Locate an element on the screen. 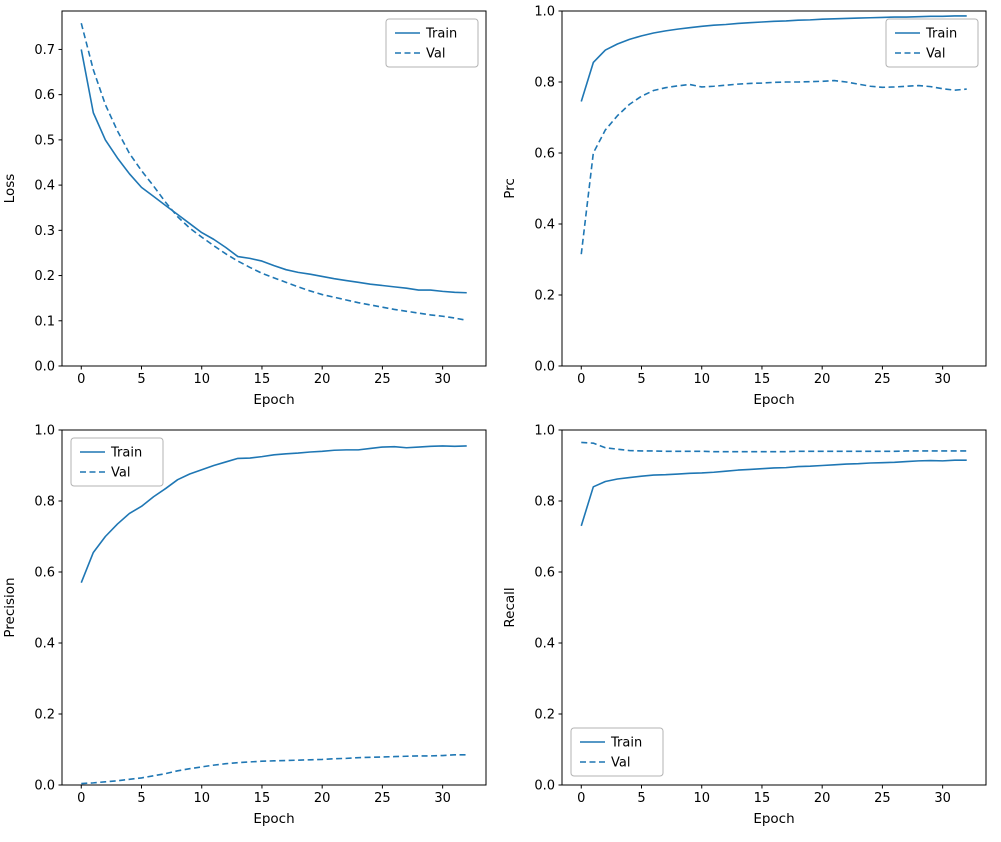  y-axis-label: Loss is located at coordinates (10, 189).